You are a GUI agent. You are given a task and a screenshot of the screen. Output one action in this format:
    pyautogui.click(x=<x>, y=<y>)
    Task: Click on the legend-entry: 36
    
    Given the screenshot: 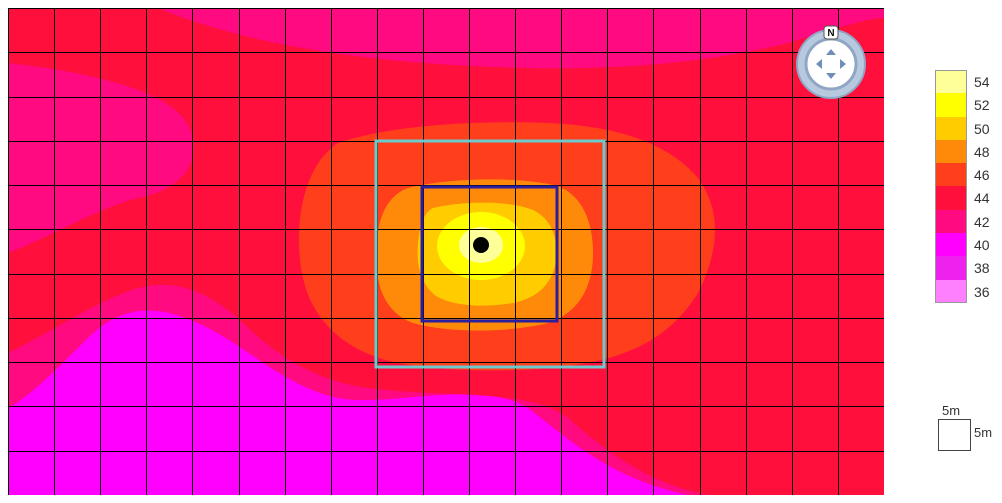 What is the action you would take?
    pyautogui.click(x=965, y=291)
    